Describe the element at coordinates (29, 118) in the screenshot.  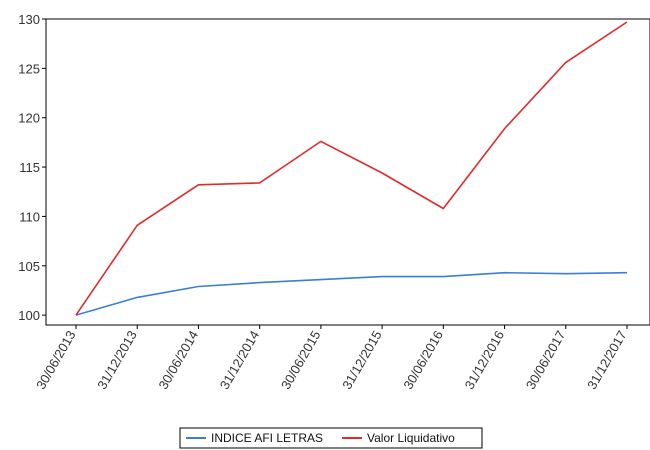
I see `y-tick-label: 120` at that location.